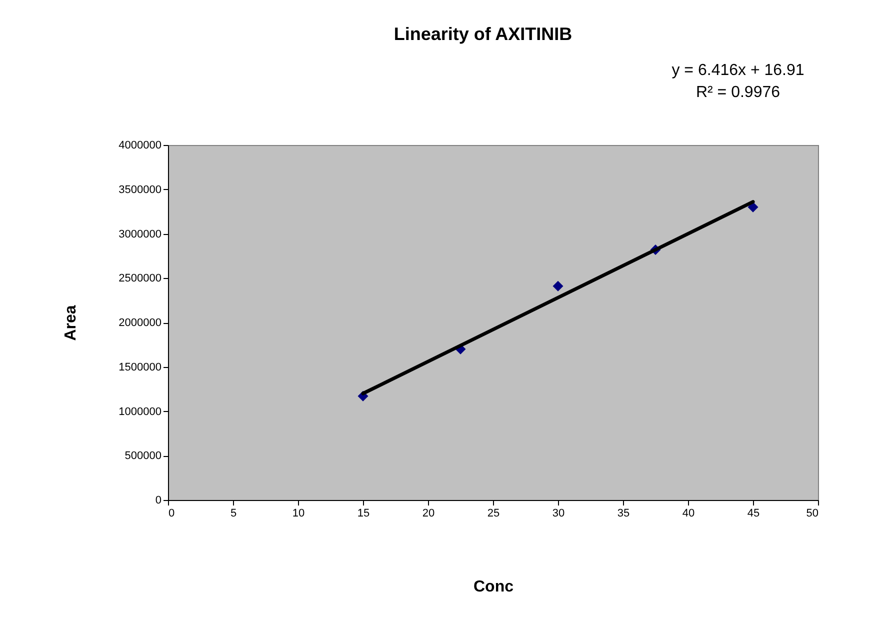 The height and width of the screenshot is (638, 871). Describe the element at coordinates (494, 587) in the screenshot. I see `x-axis-title: Conc` at that location.